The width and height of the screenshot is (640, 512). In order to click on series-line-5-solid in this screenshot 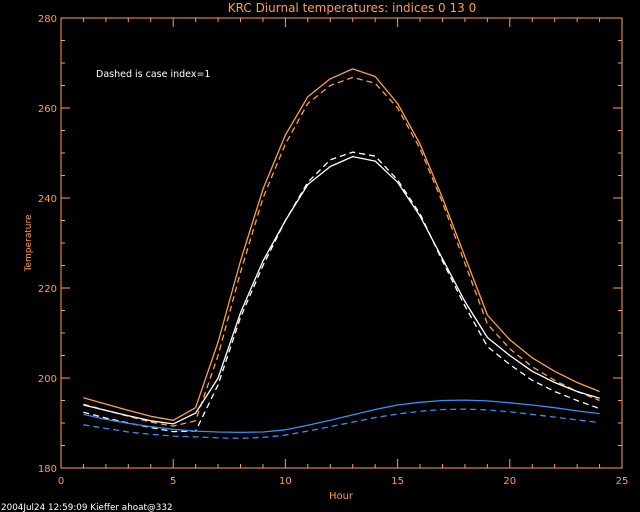, I will do `click(341, 416)`.